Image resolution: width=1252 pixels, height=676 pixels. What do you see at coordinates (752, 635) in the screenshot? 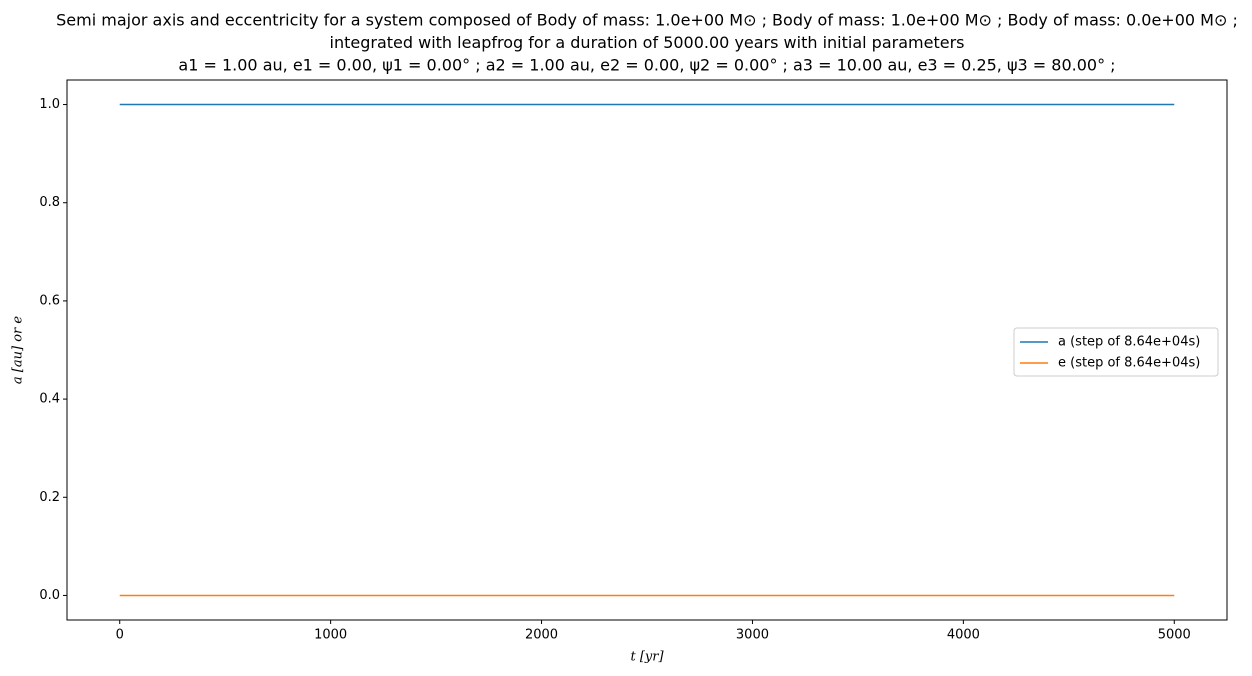
I see `x-tick-label: 3000` at bounding box center [752, 635].